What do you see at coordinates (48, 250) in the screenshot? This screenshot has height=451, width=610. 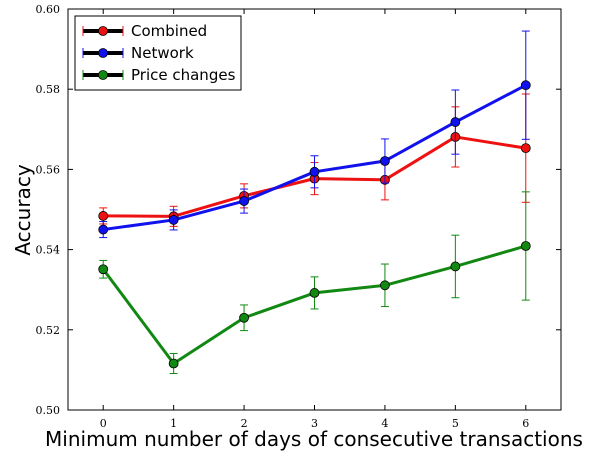 I see `y-tick-label: 0.54` at bounding box center [48, 250].